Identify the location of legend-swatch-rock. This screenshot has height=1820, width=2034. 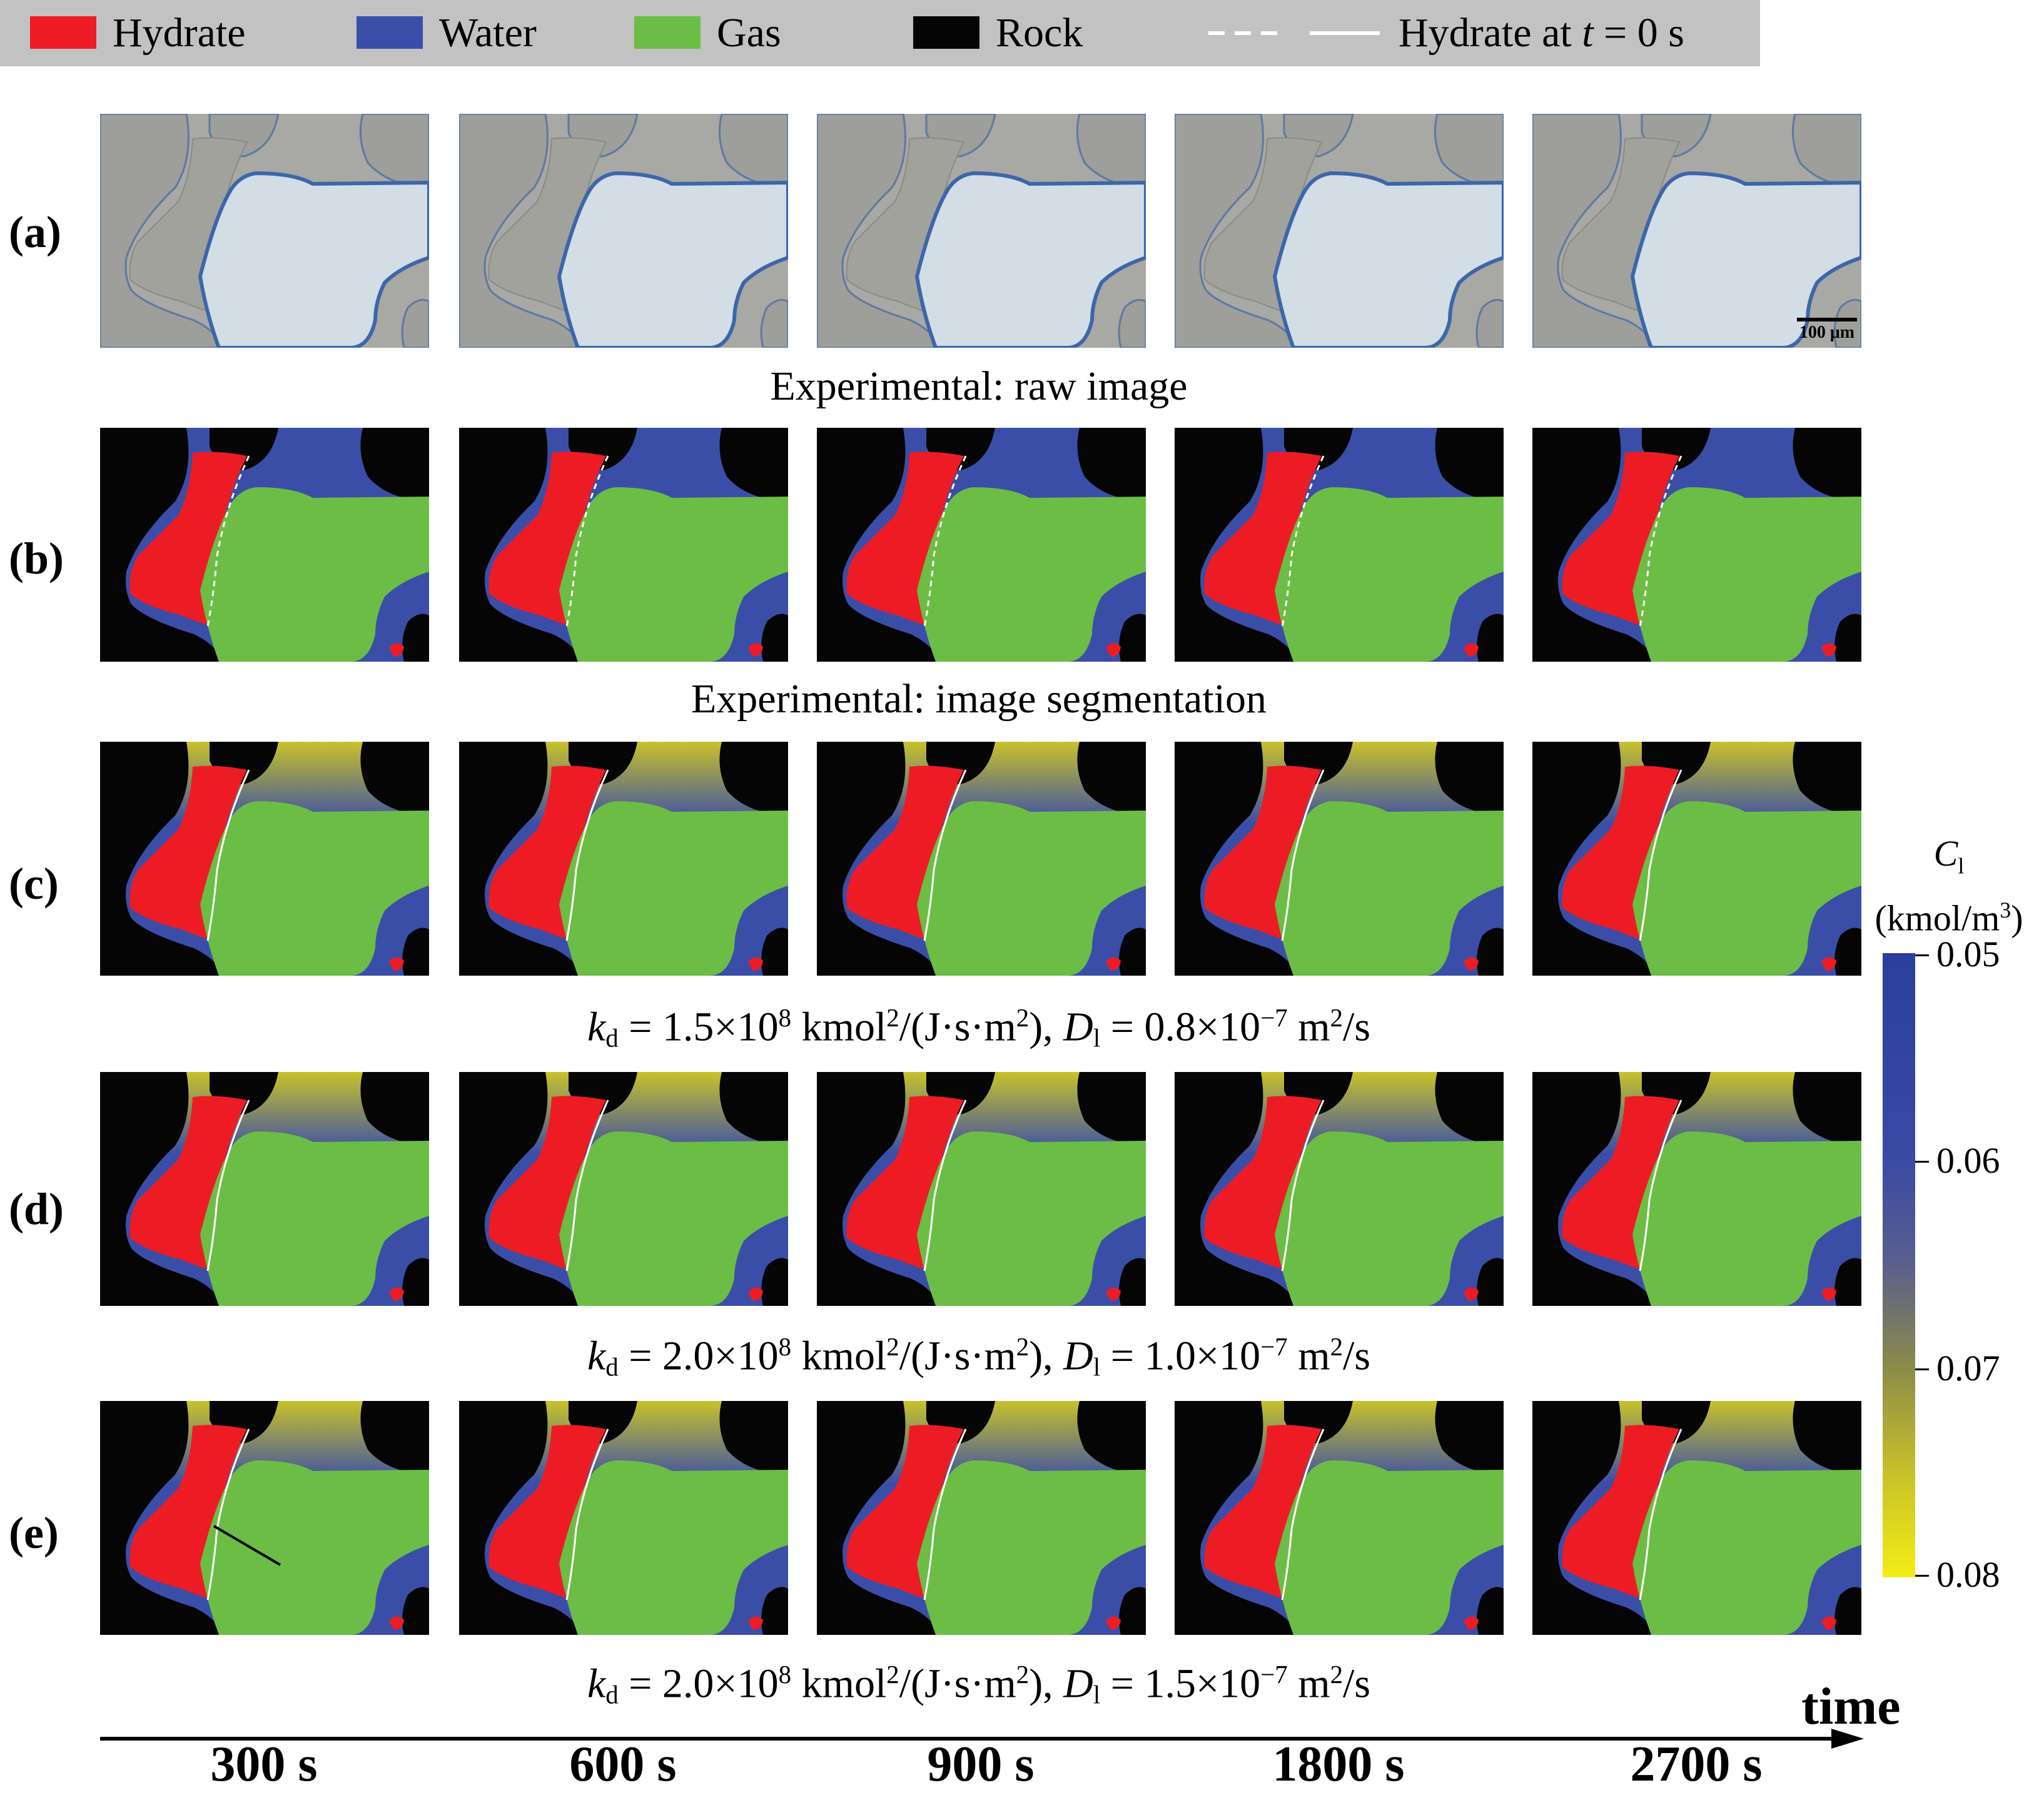
(946, 32).